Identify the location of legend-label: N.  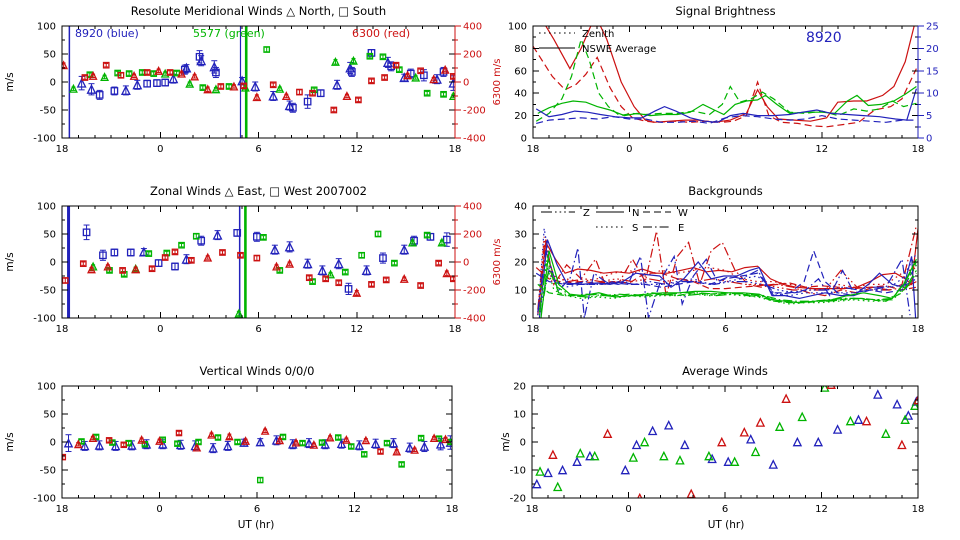
(635, 213).